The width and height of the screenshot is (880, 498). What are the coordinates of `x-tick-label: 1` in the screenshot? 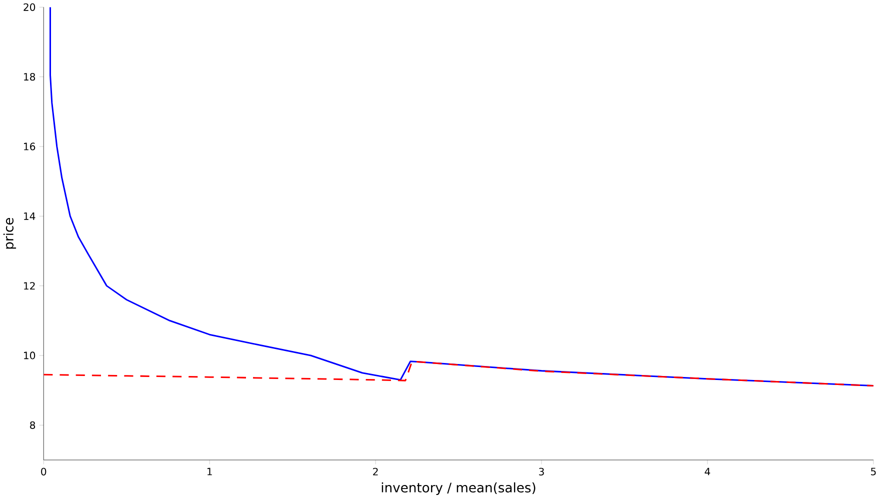 It's located at (209, 471).